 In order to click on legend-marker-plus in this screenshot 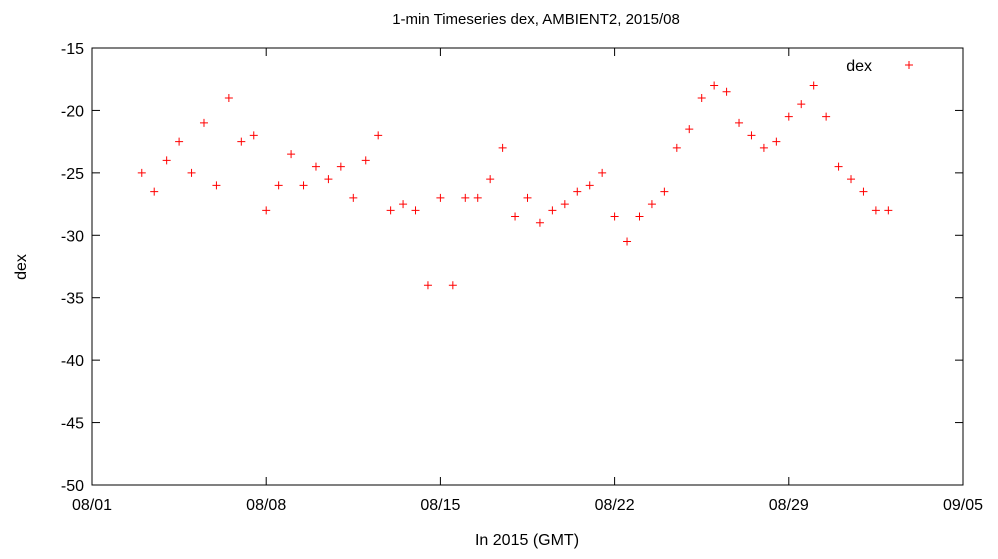, I will do `click(909, 65)`.